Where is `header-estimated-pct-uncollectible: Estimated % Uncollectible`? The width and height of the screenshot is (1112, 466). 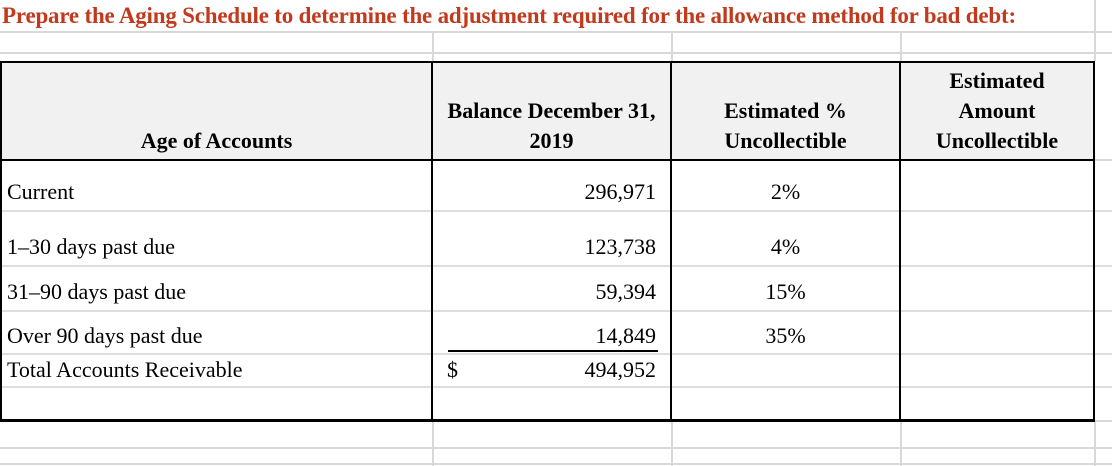 header-estimated-pct-uncollectible: Estimated % Uncollectible is located at coordinates (785, 125).